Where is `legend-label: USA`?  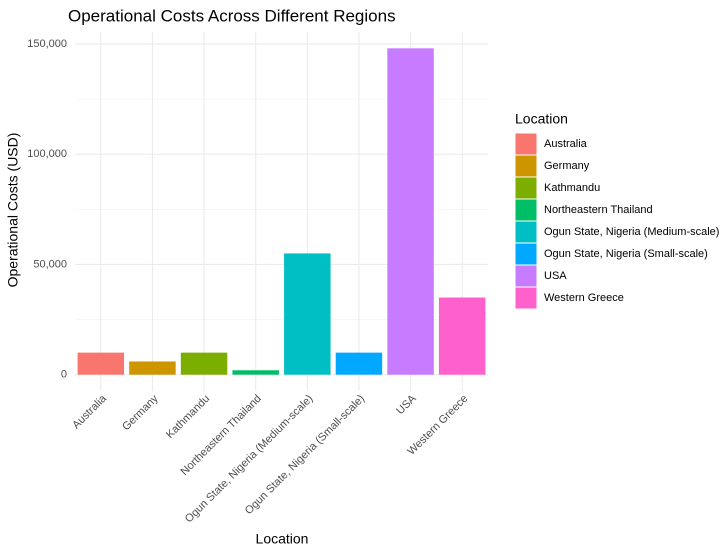 legend-label: USA is located at coordinates (555, 276).